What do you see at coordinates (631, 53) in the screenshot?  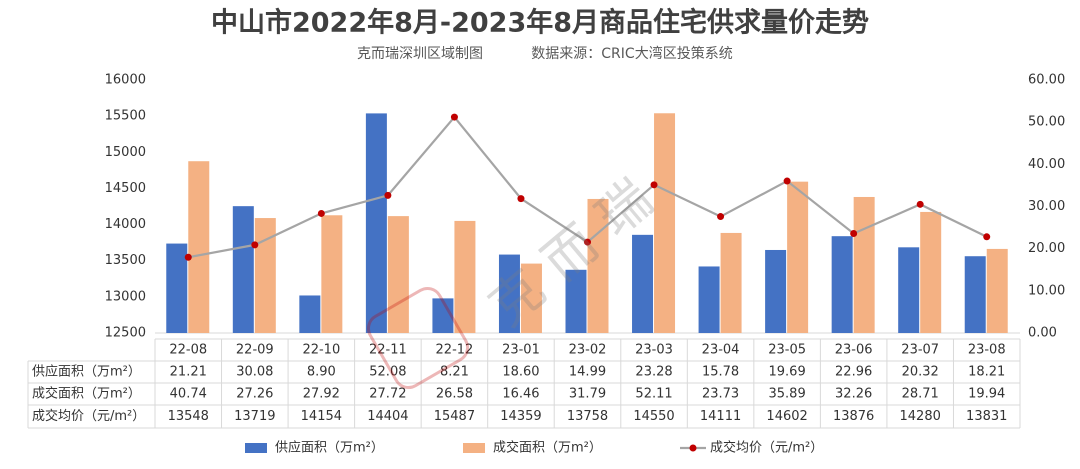 I see `chart-source: 数据来源：CRIC大湾区投策系统` at bounding box center [631, 53].